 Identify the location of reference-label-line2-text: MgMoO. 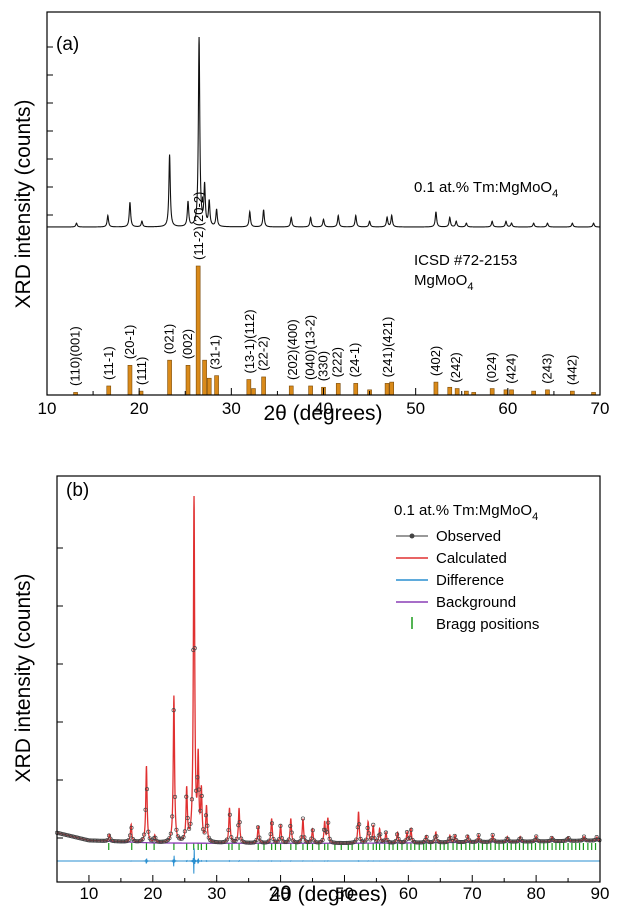
(440, 280).